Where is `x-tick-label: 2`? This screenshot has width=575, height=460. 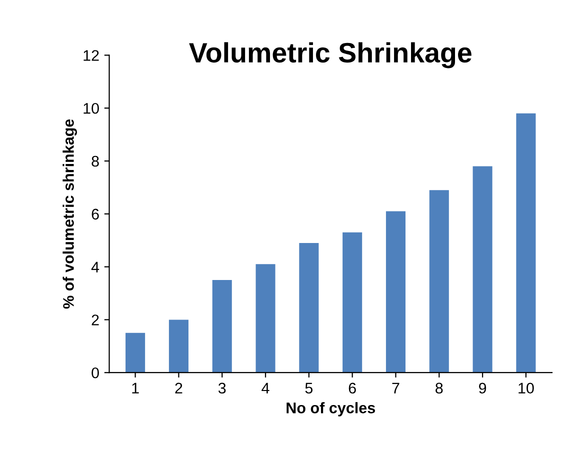 x-tick-label: 2 is located at coordinates (178, 388).